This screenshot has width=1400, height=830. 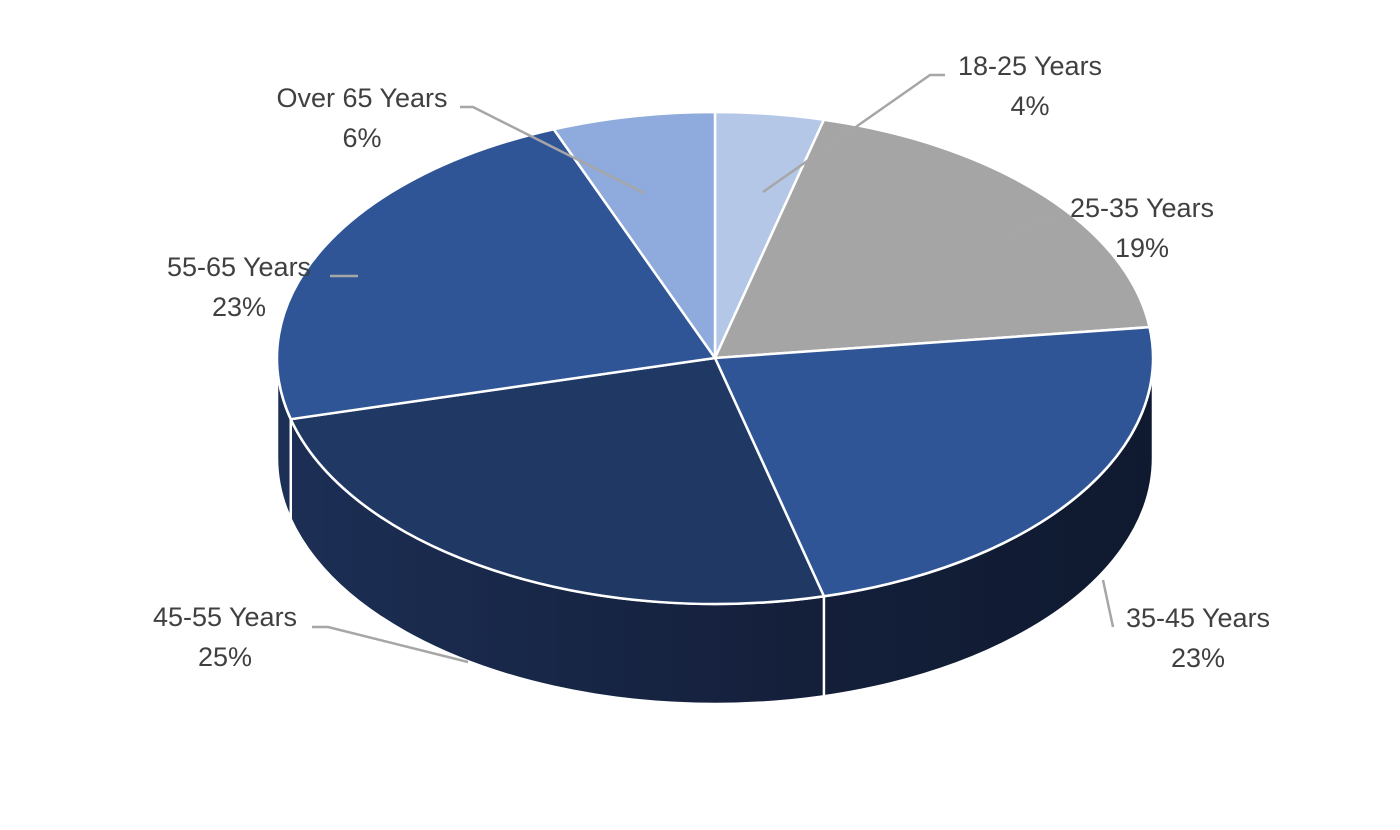 I want to click on slice-label-35-45: 35-45 Years 23%, so click(x=1198, y=638).